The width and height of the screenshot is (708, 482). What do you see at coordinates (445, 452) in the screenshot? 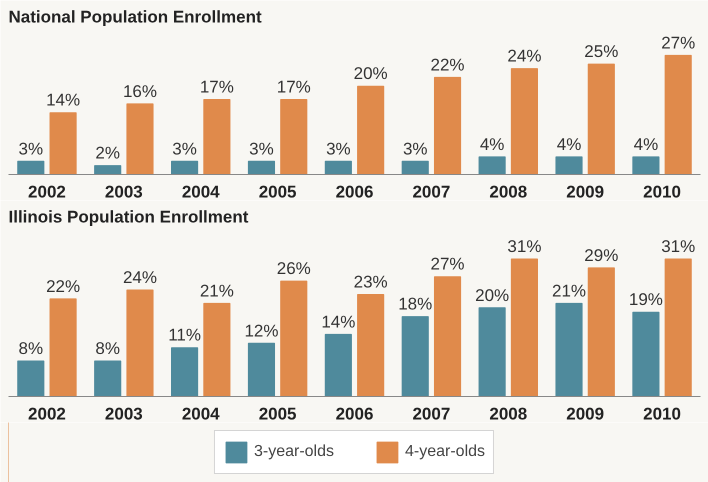
I see `legend-label: 4-year-olds` at bounding box center [445, 452].